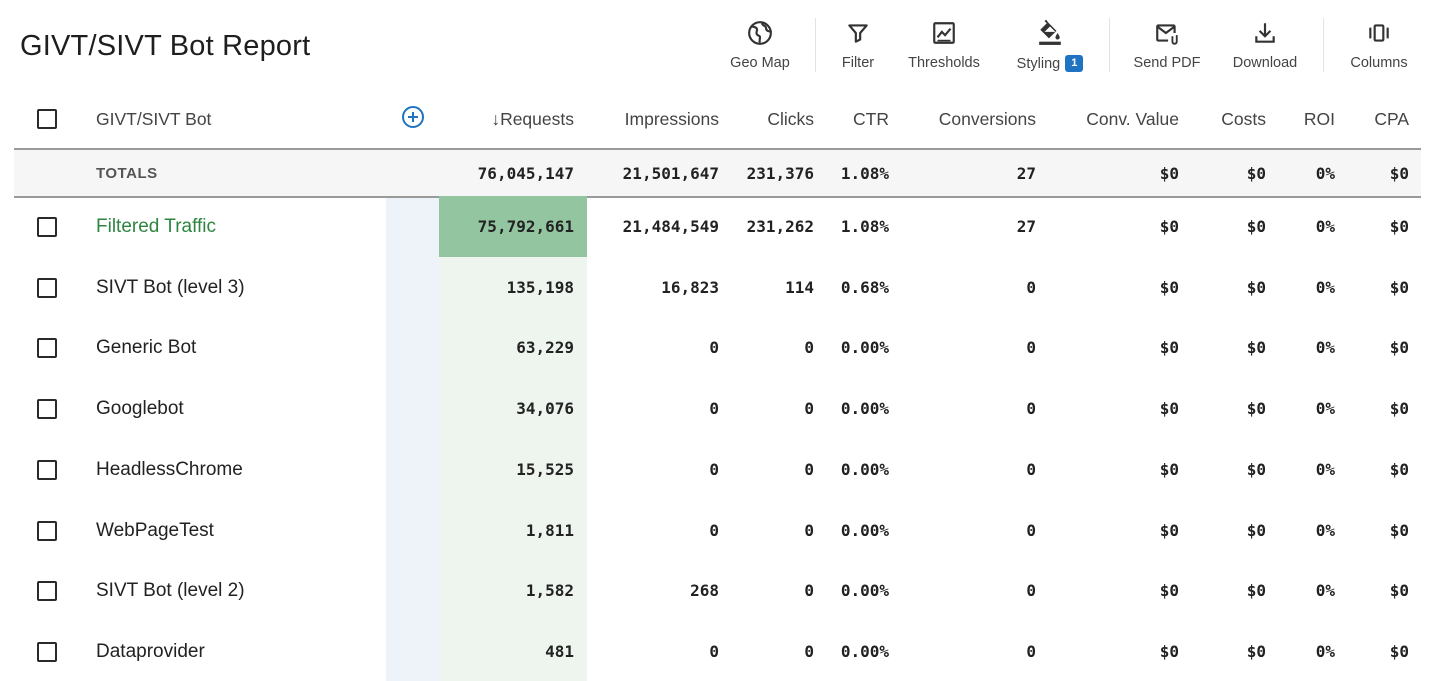 Image resolution: width=1444 pixels, height=681 pixels. What do you see at coordinates (717, 651) in the screenshot?
I see `table-row: Dataprovider 481 0 0 0.00% 0 $0 $0 0% $0` at bounding box center [717, 651].